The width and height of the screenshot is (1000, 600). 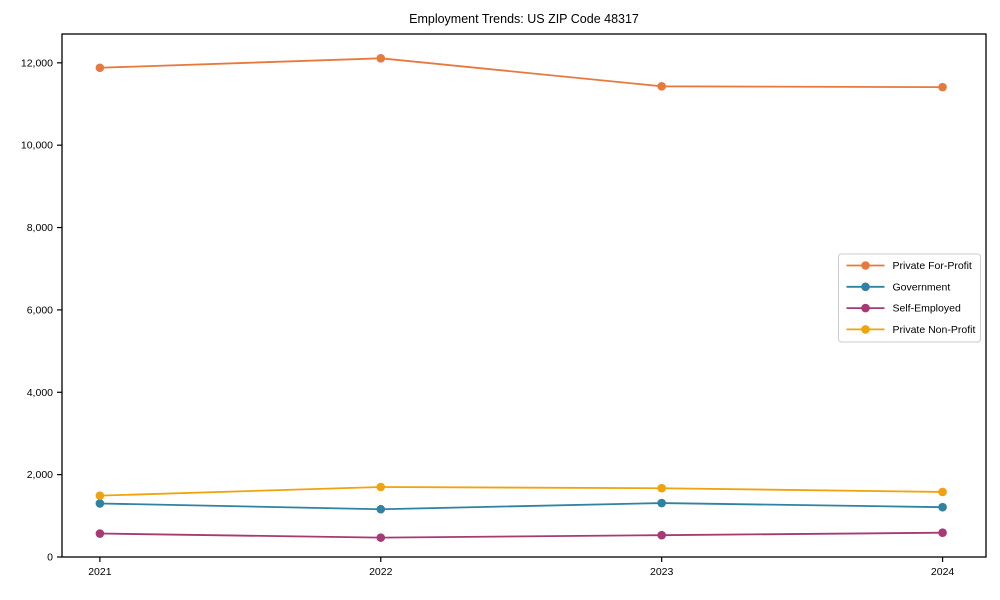 What do you see at coordinates (524, 19) in the screenshot?
I see `chart-title: Employment Trends: US ZIP Code 48317` at bounding box center [524, 19].